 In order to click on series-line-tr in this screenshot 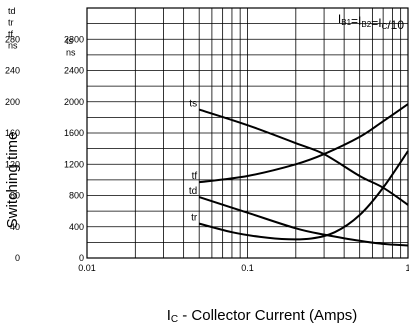, I will do `click(303, 195)`.